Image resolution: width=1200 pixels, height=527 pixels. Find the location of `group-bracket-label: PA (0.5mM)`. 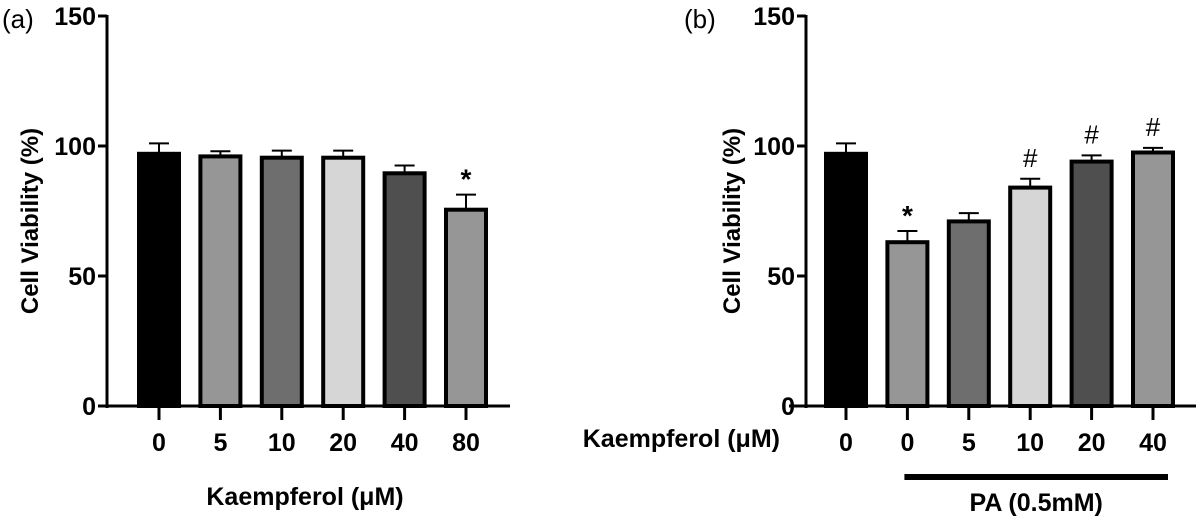

group-bracket-label: PA (0.5mM) is located at coordinates (1036, 503).